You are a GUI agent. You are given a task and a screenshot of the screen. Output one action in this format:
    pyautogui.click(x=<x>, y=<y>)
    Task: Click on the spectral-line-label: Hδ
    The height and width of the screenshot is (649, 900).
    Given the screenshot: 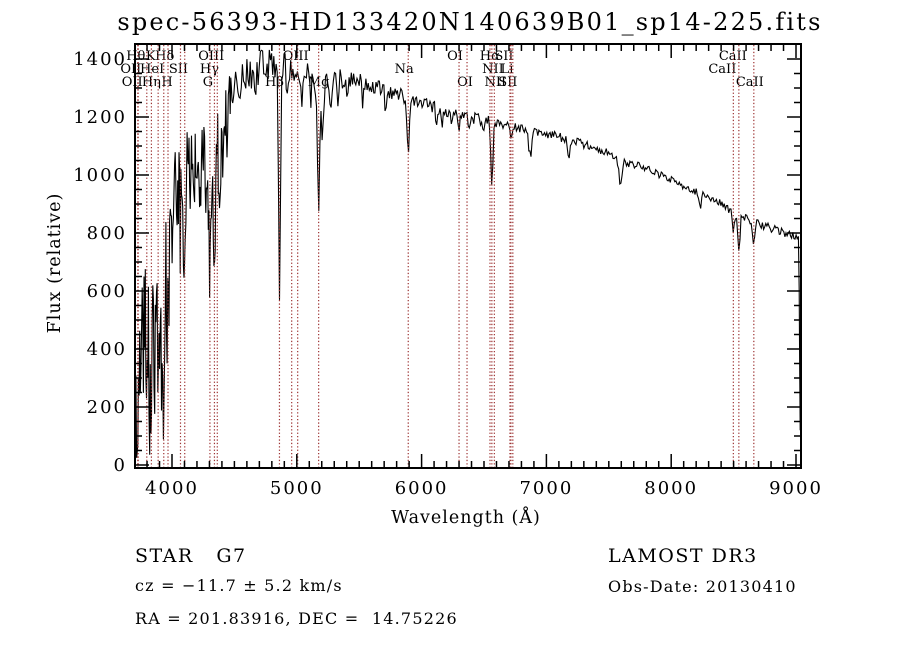 What is the action you would take?
    pyautogui.click(x=165, y=56)
    